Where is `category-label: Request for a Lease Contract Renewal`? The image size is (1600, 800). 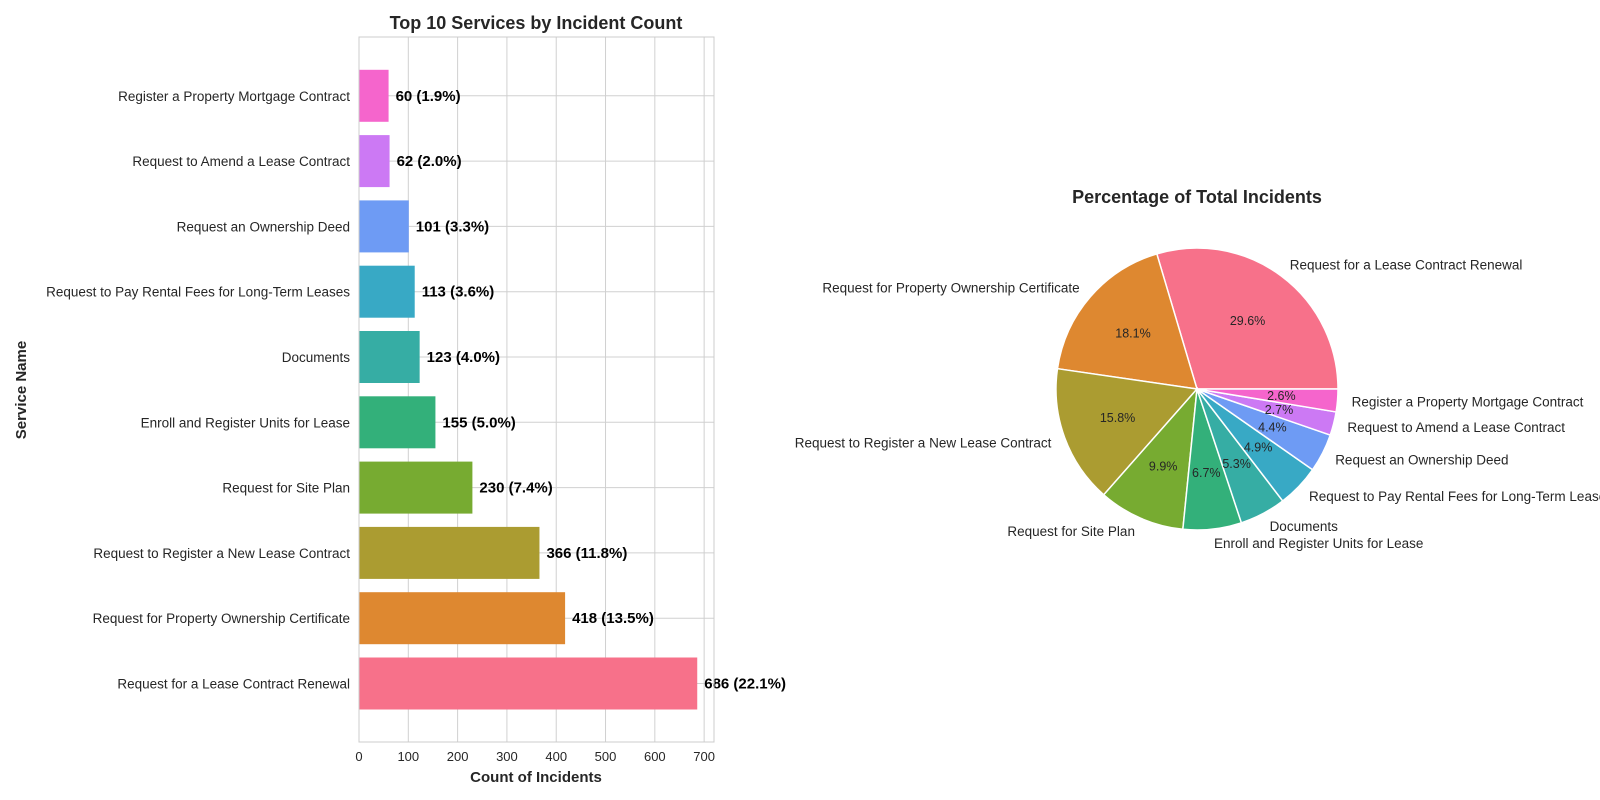
category-label: Request for a Lease Contract Renewal is located at coordinates (233, 684).